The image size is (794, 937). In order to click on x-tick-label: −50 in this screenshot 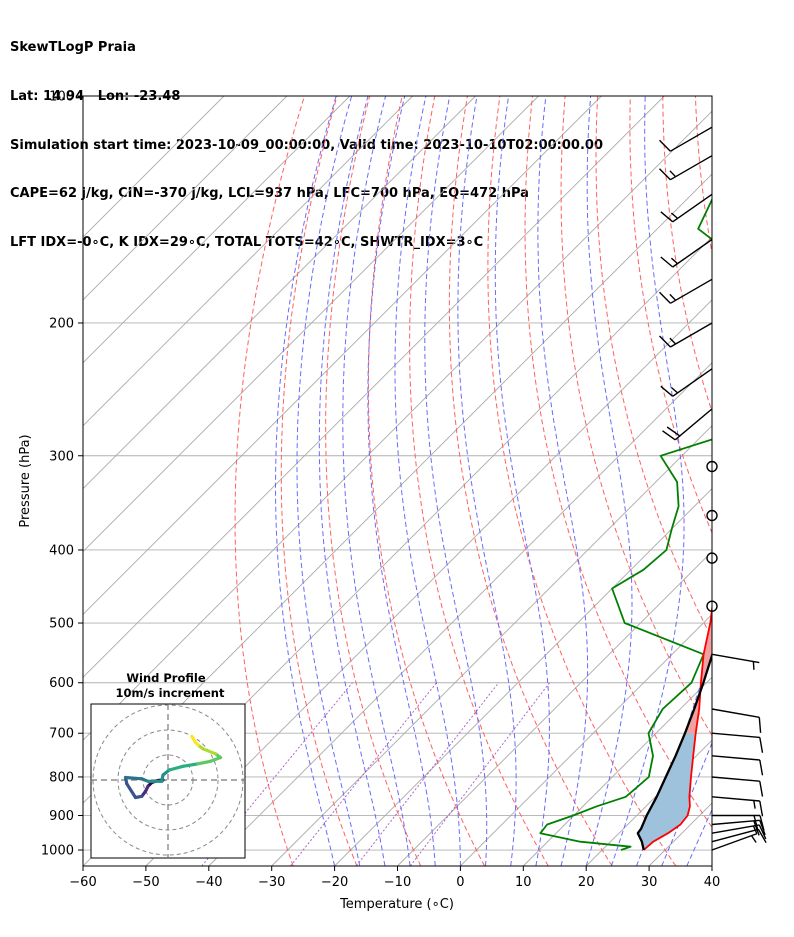, I will do `click(145, 882)`.